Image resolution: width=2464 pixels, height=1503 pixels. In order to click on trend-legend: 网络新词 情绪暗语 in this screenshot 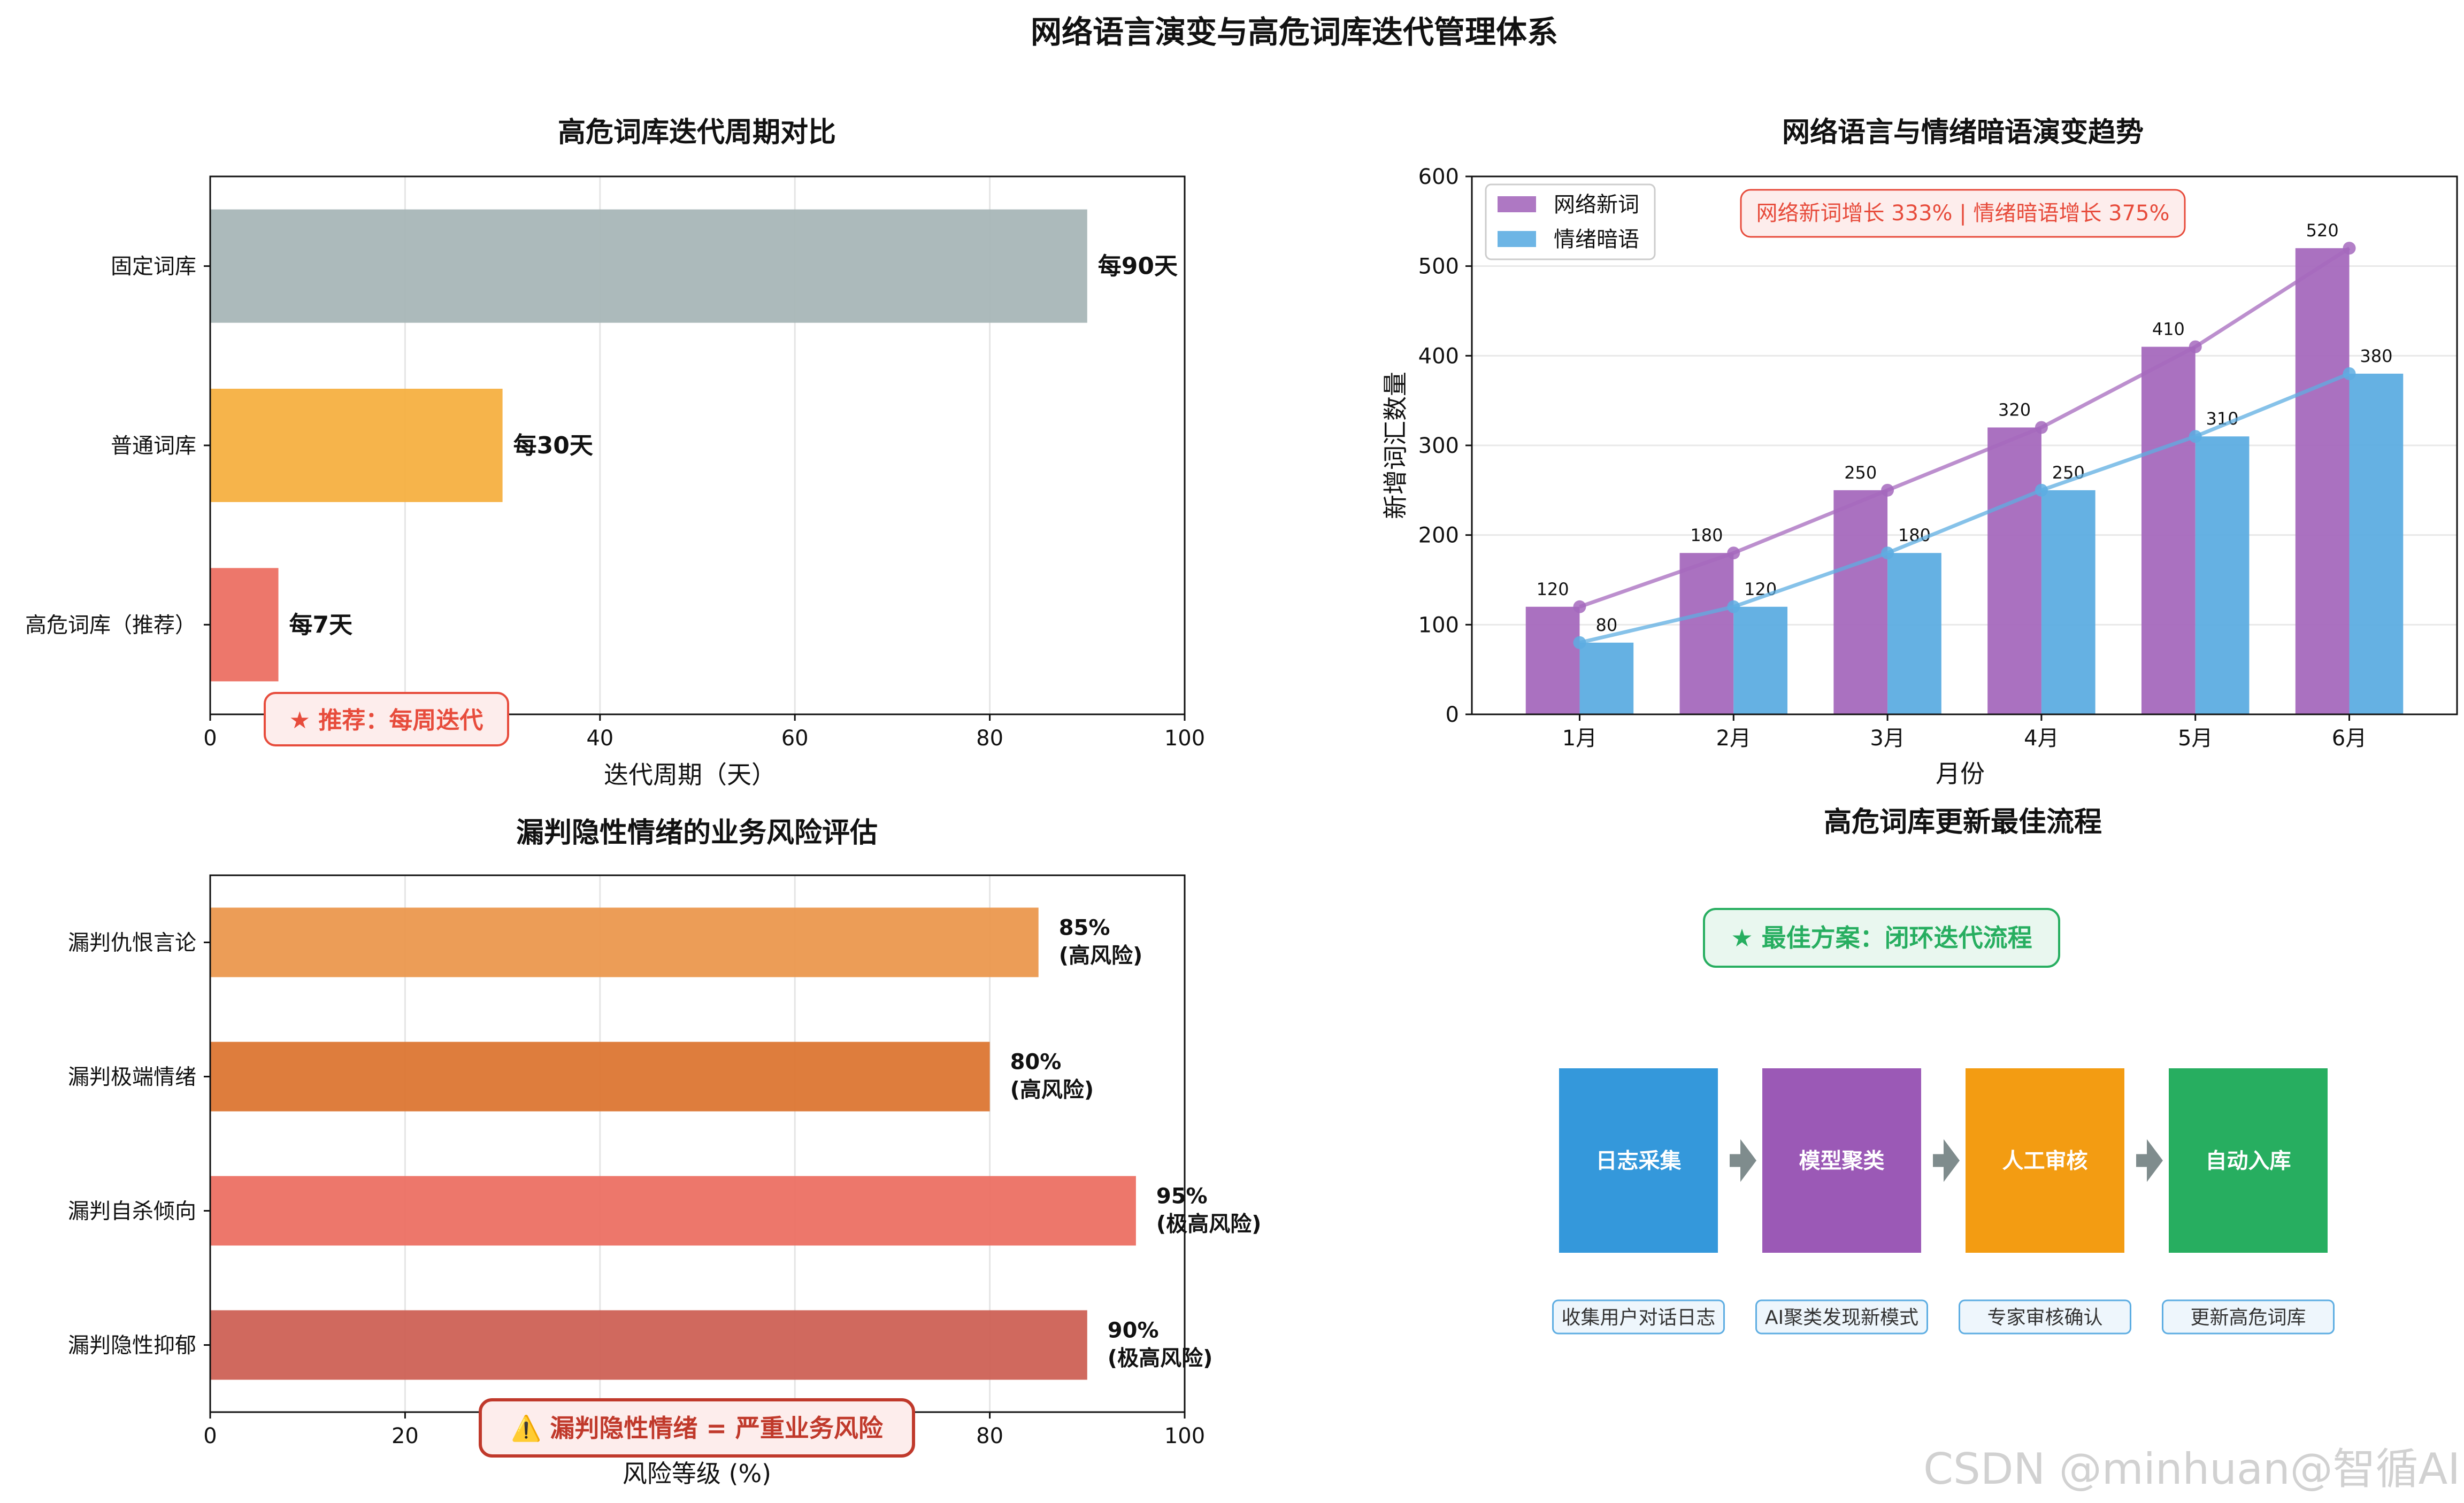, I will do `click(1570, 221)`.